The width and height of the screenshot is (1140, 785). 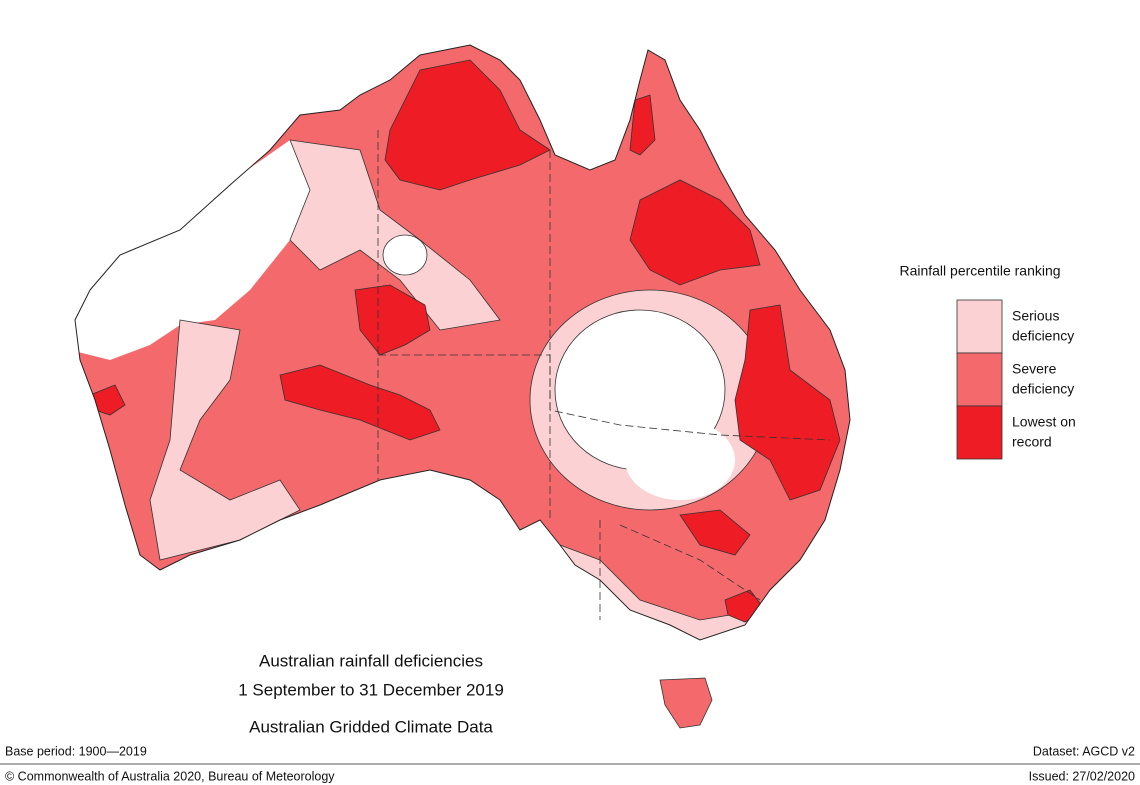 I want to click on tasmania, so click(x=686, y=703).